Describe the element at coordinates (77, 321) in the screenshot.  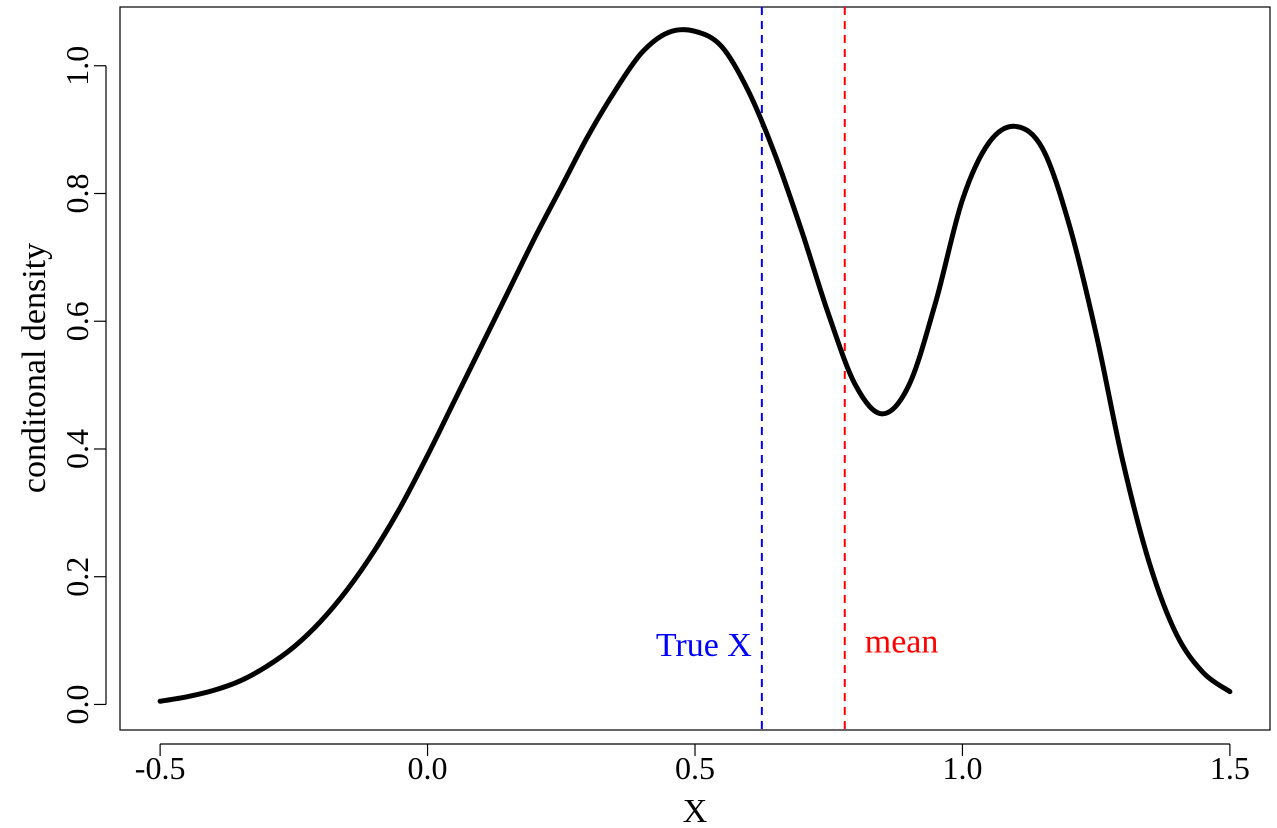
I see `y-tick-label: 0.6` at that location.